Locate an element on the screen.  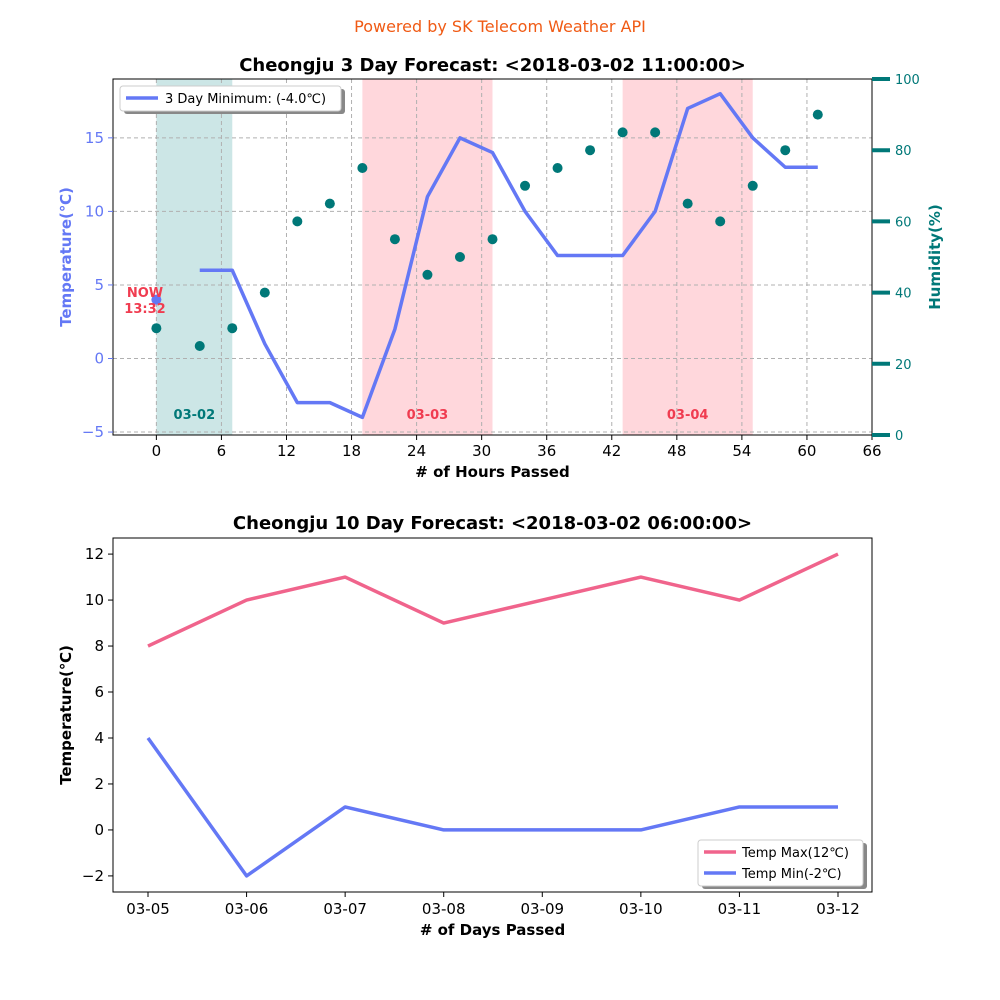
banner-text: Powered by SK Telecom Weather API is located at coordinates (500, 26).